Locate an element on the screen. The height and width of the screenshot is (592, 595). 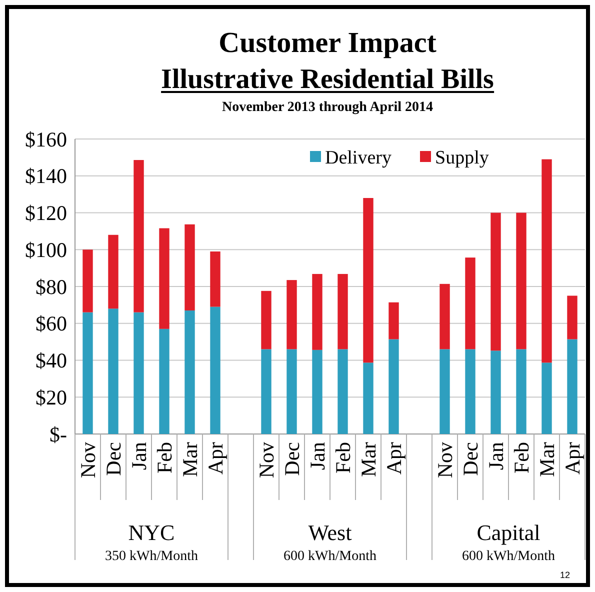
y-tick-label: $- is located at coordinates (58, 434).